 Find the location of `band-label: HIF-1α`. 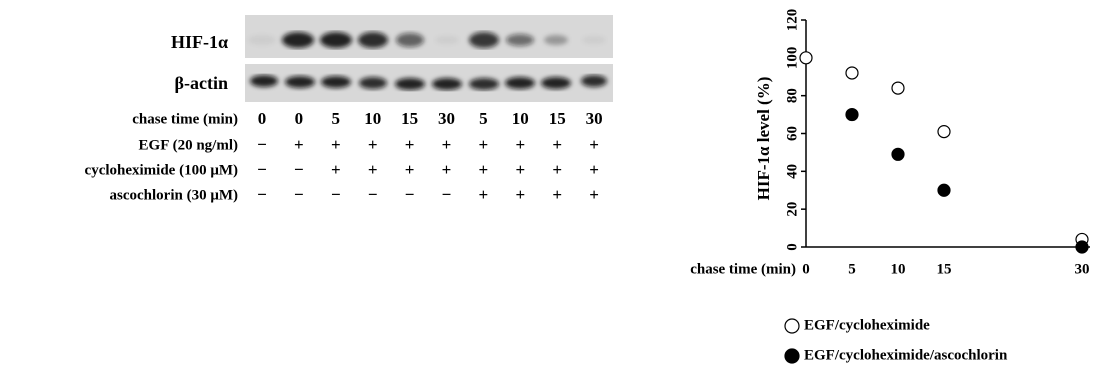

band-label: HIF-1α is located at coordinates (199, 42).